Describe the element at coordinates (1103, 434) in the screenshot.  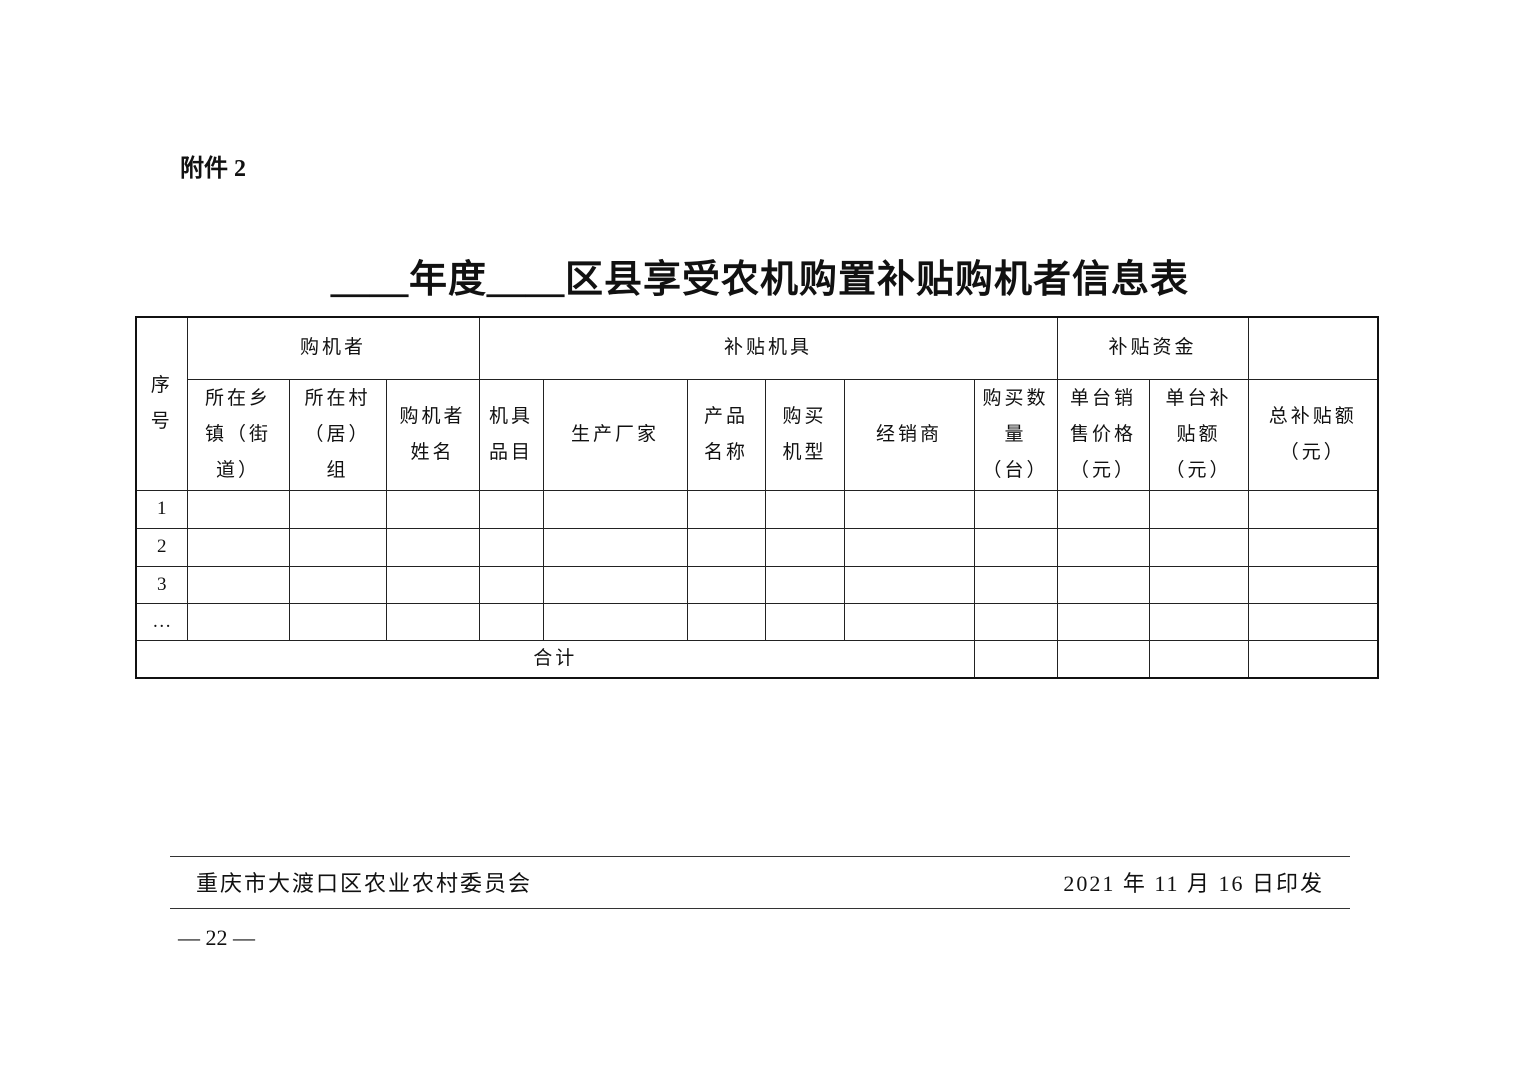
I see `column-header: 单台销售价格（元）` at that location.